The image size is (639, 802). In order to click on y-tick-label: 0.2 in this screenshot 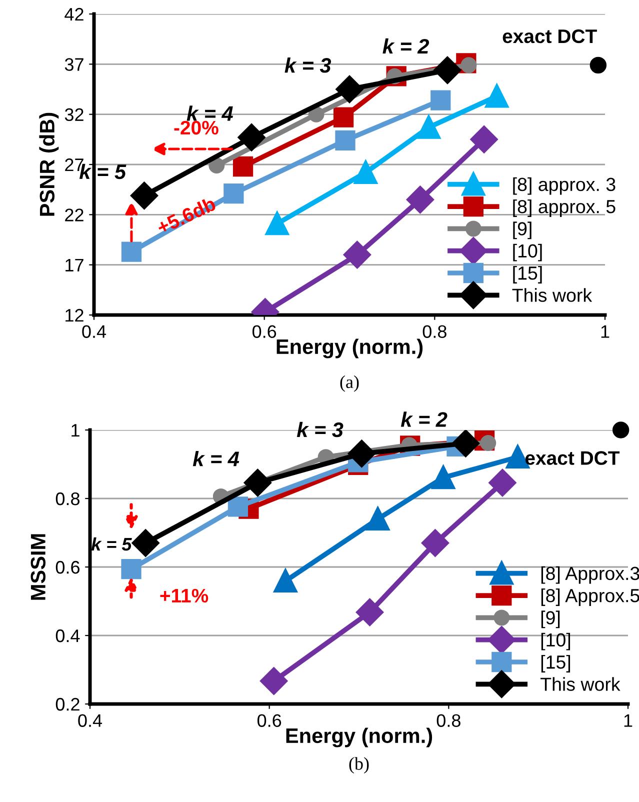, I will do `click(68, 704)`.